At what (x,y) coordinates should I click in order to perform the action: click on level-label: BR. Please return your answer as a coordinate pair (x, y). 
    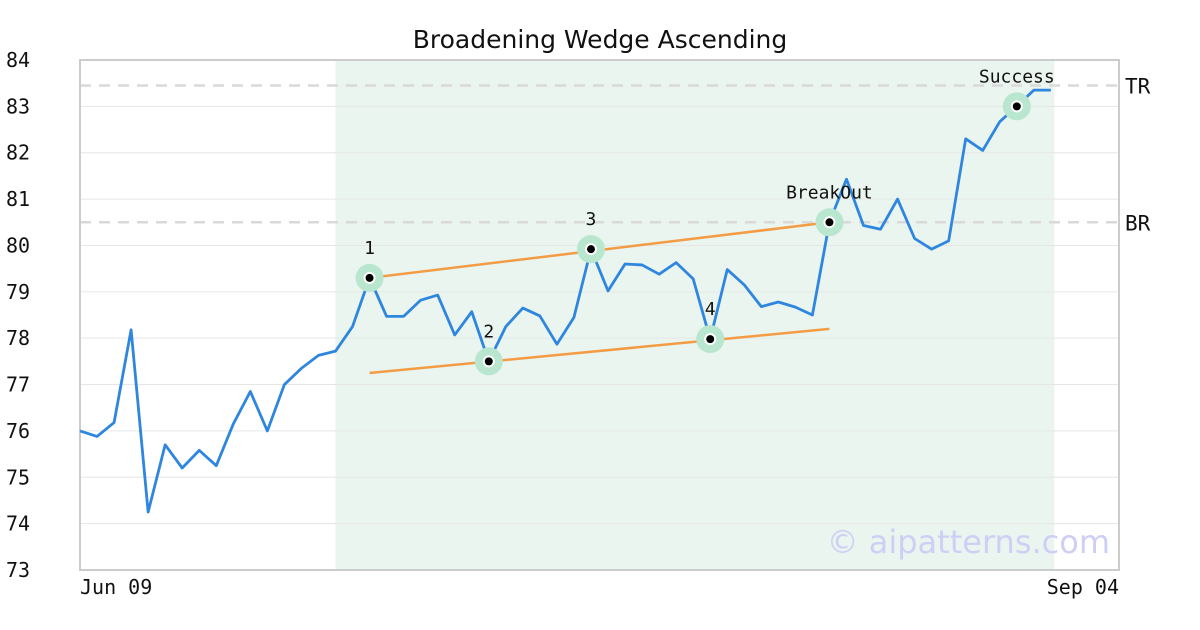
    Looking at the image, I should click on (1138, 223).